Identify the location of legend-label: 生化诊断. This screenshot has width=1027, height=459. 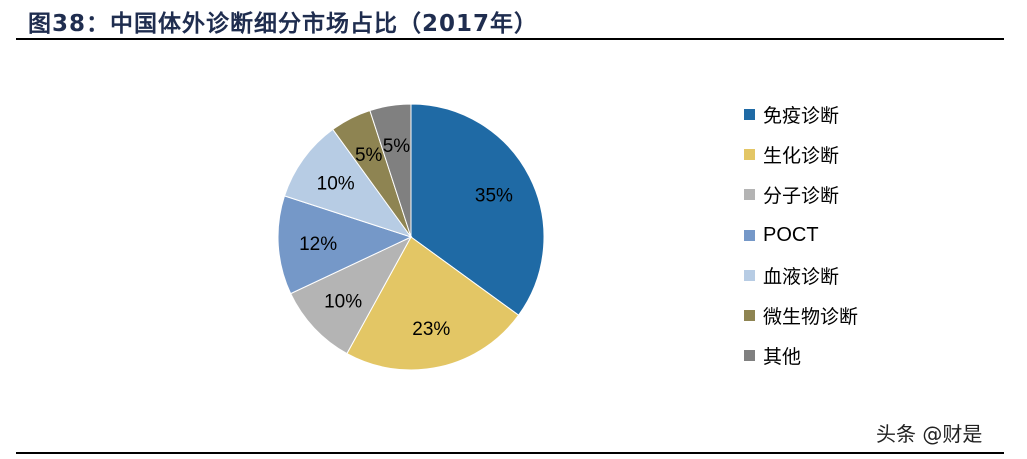
(801, 155).